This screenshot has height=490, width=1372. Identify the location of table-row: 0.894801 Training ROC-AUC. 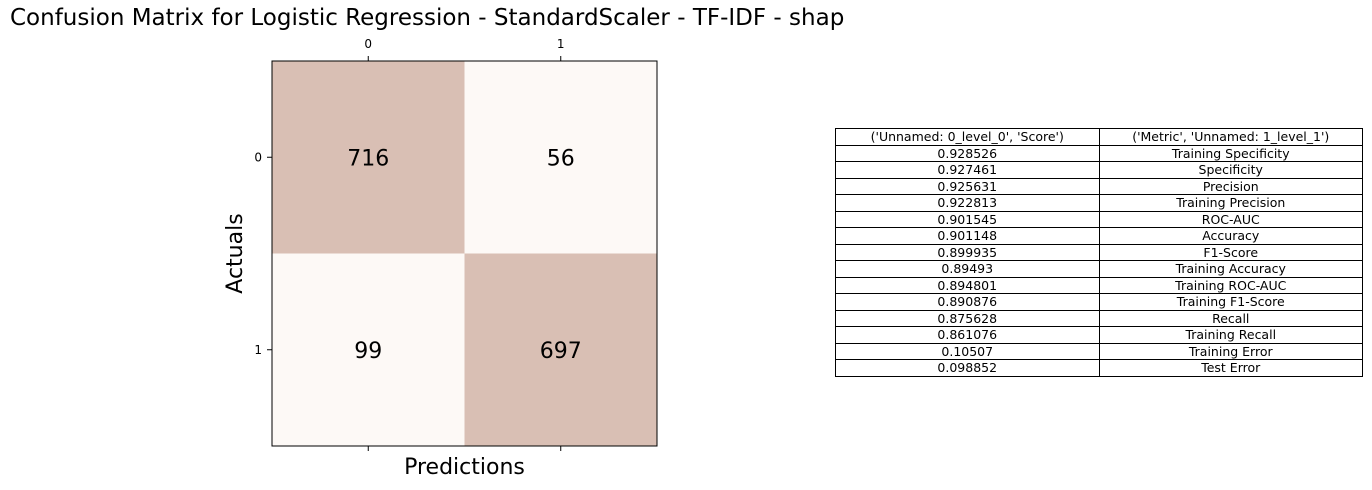
(1099, 285).